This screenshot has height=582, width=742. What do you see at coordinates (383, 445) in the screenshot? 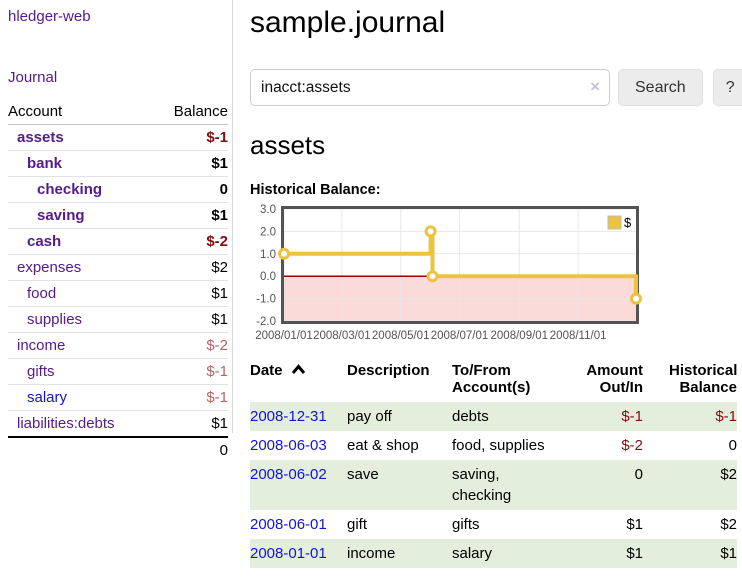
I see `description-cell: eat & shop` at bounding box center [383, 445].